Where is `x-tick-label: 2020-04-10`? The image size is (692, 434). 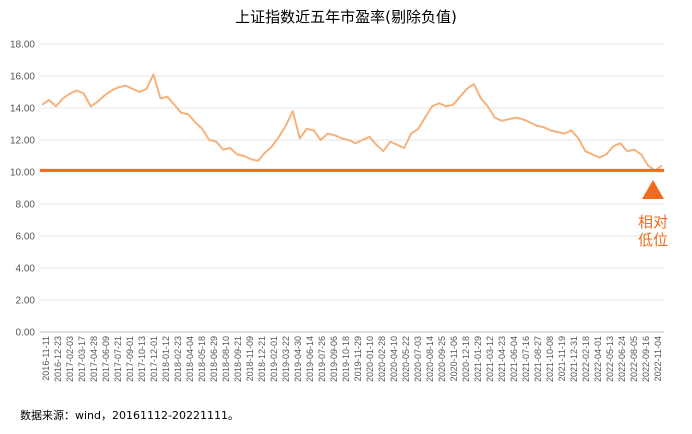
x-tick-label: 2020-04-10 is located at coordinates (394, 359).